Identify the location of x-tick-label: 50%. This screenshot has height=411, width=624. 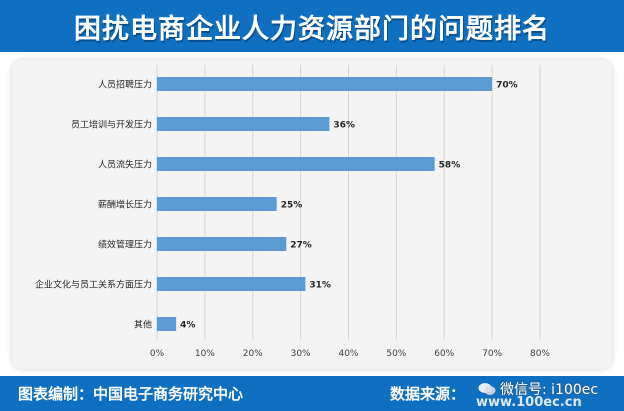
(396, 354).